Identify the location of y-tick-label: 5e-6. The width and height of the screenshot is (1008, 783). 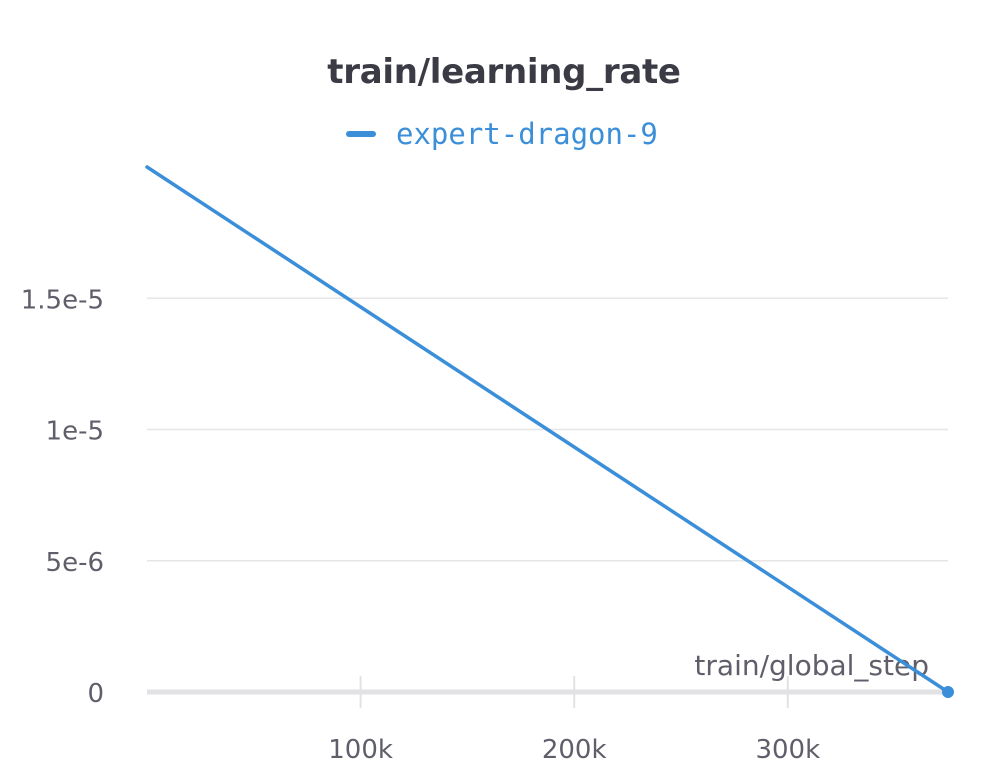
(75, 563).